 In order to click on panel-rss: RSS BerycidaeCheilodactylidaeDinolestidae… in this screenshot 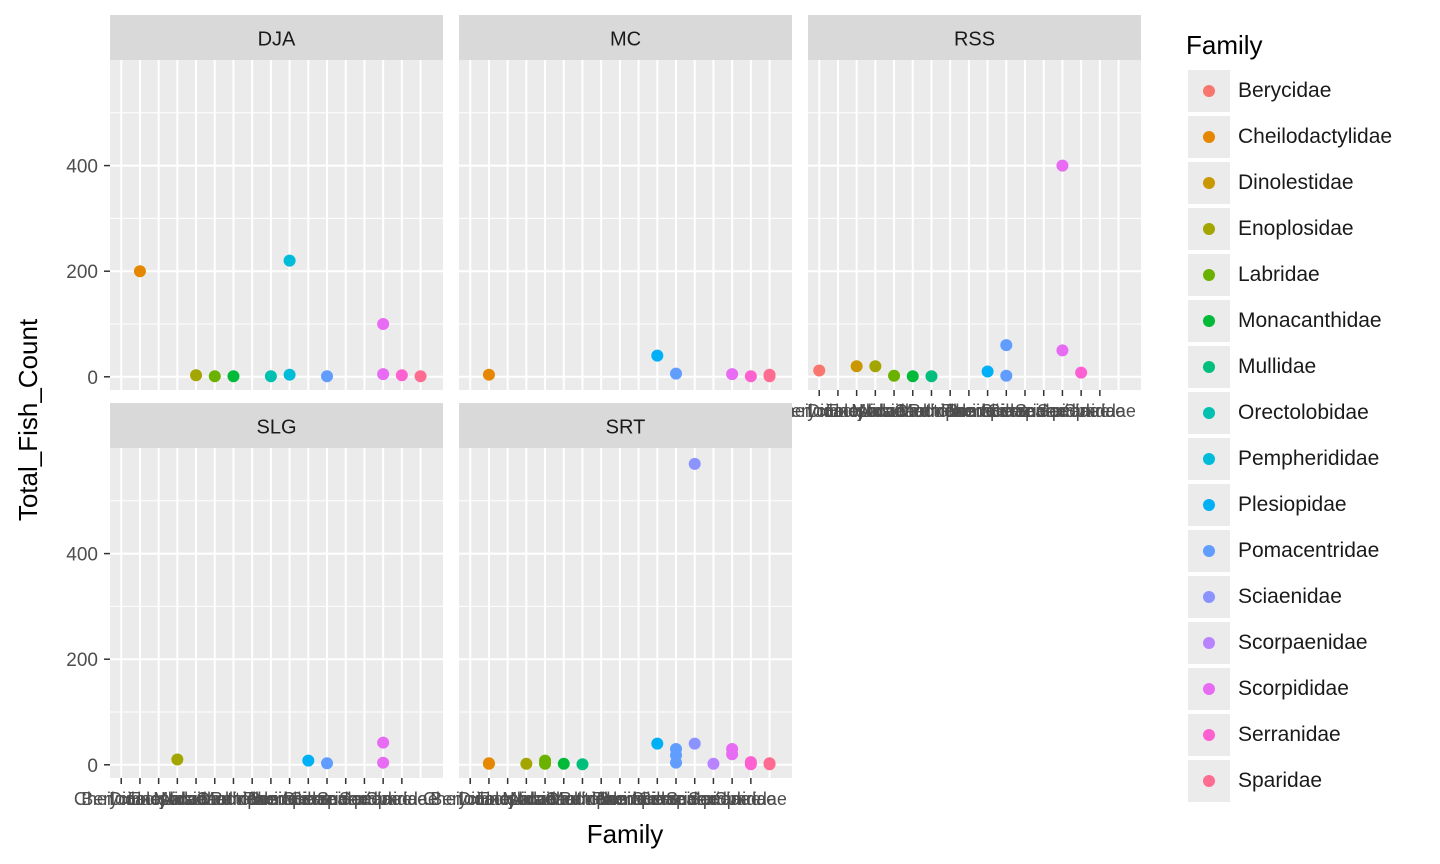, I will do `click(956, 218)`.